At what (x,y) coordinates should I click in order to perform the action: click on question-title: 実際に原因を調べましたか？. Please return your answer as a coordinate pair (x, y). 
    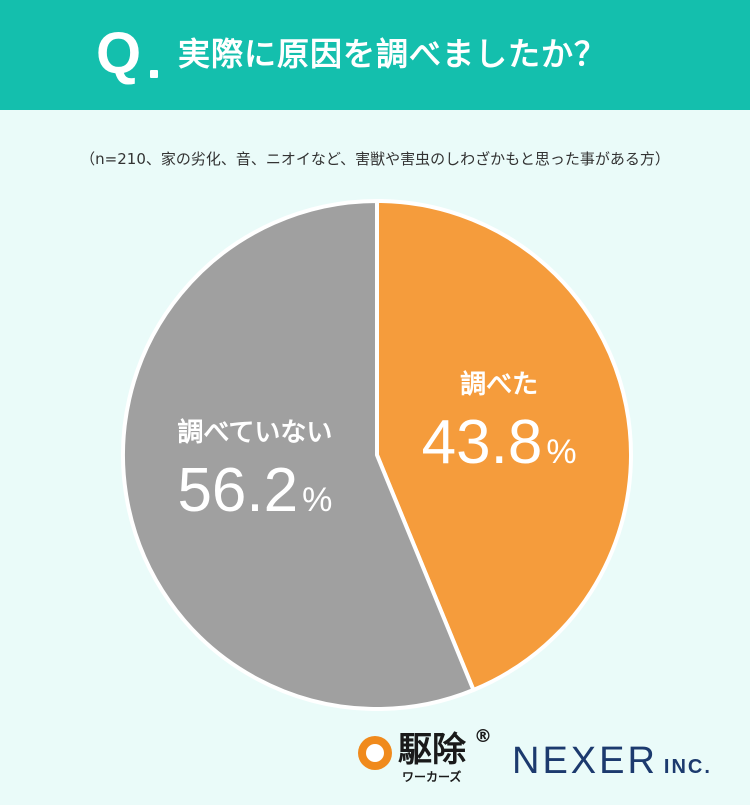
    Looking at the image, I should click on (393, 54).